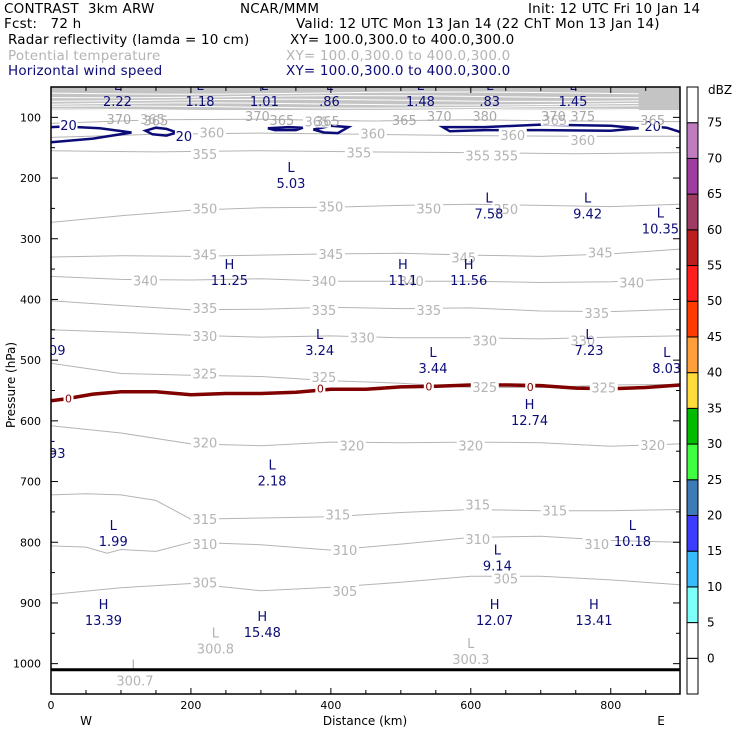 The width and height of the screenshot is (740, 740). I want to click on theta-label: 345, so click(600, 254).